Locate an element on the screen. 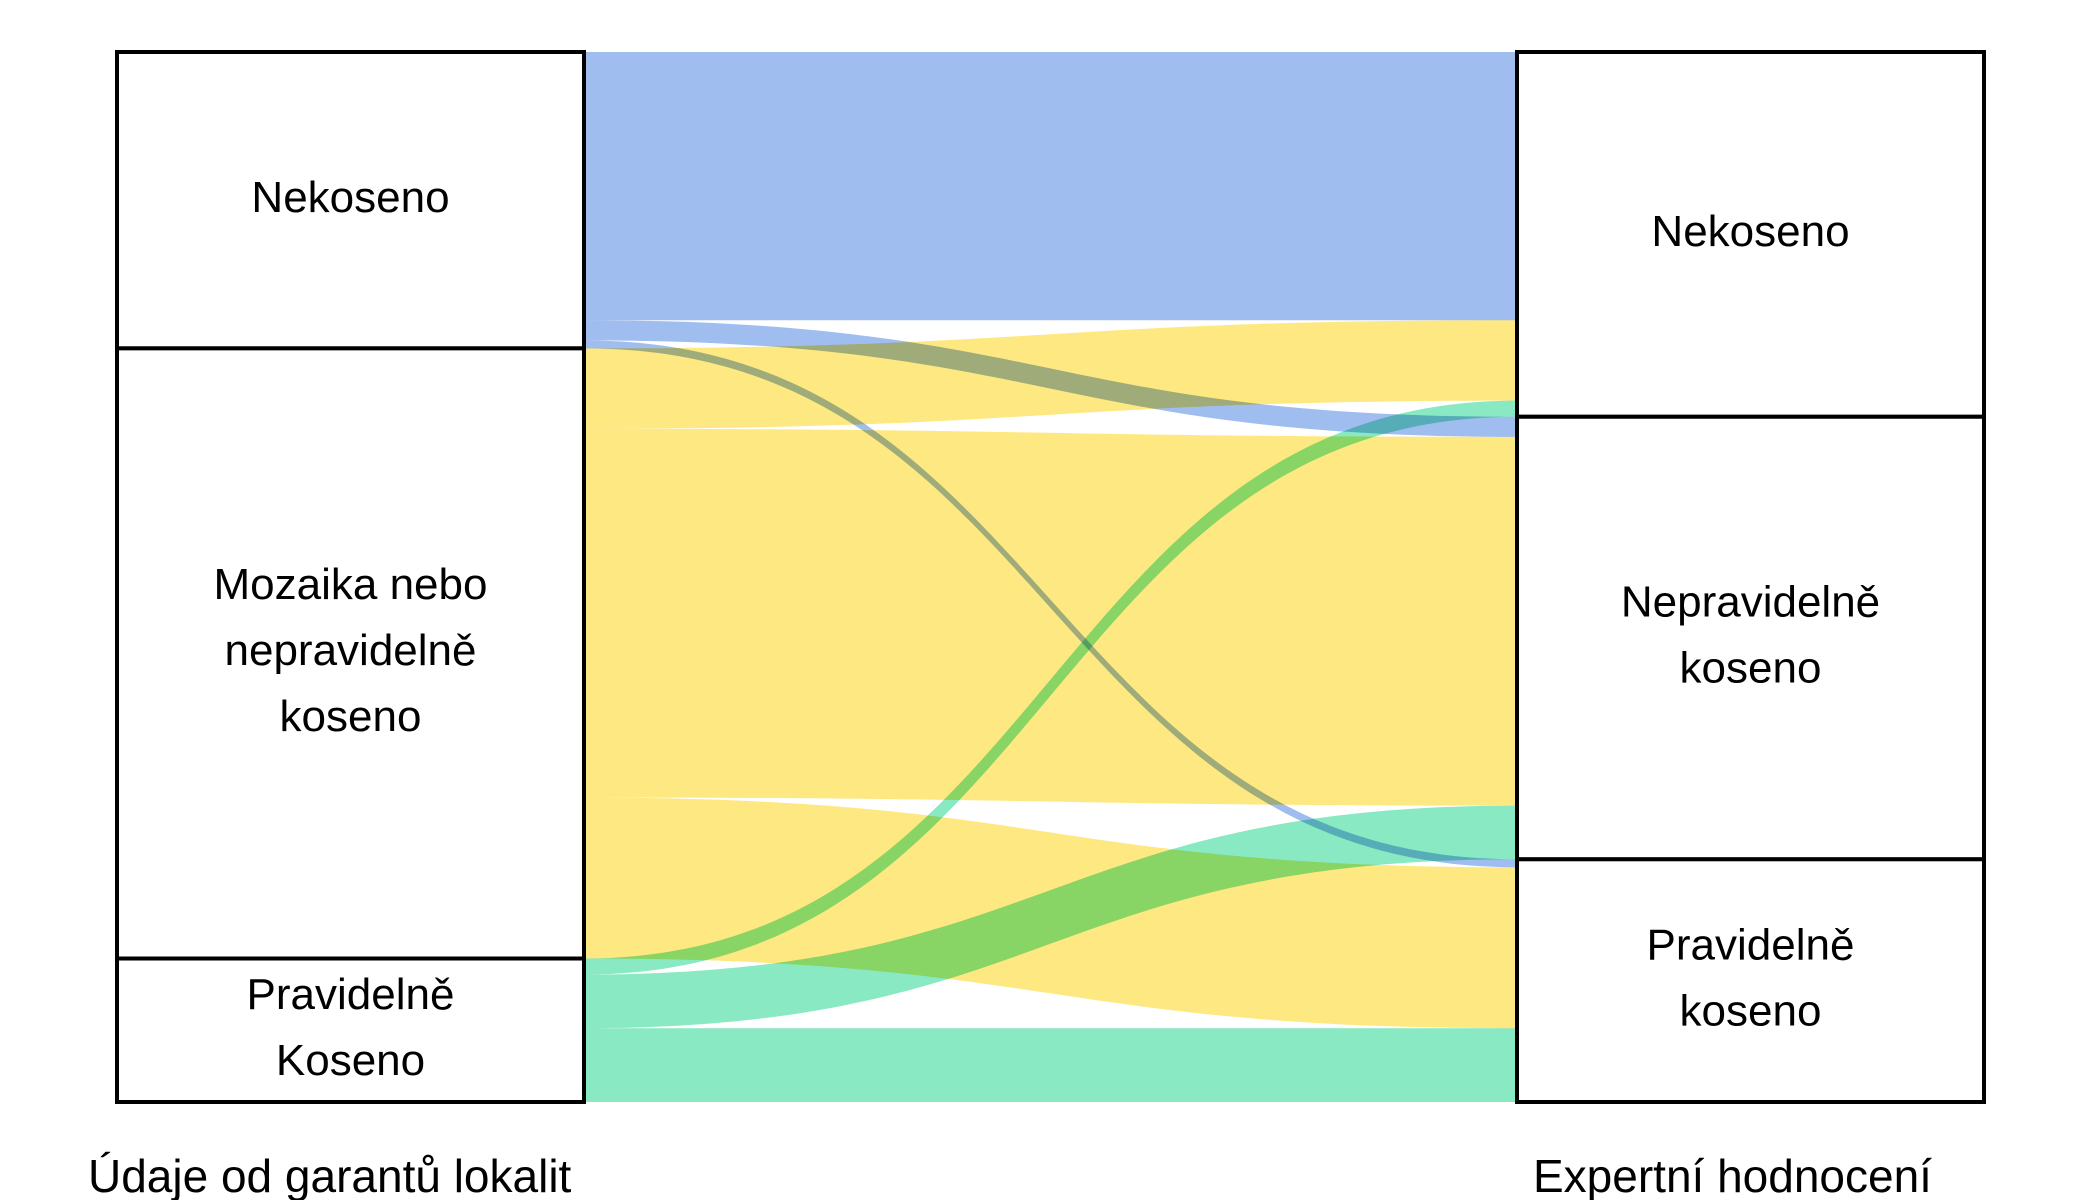  flow-L2-R1 is located at coordinates (1050, 917).